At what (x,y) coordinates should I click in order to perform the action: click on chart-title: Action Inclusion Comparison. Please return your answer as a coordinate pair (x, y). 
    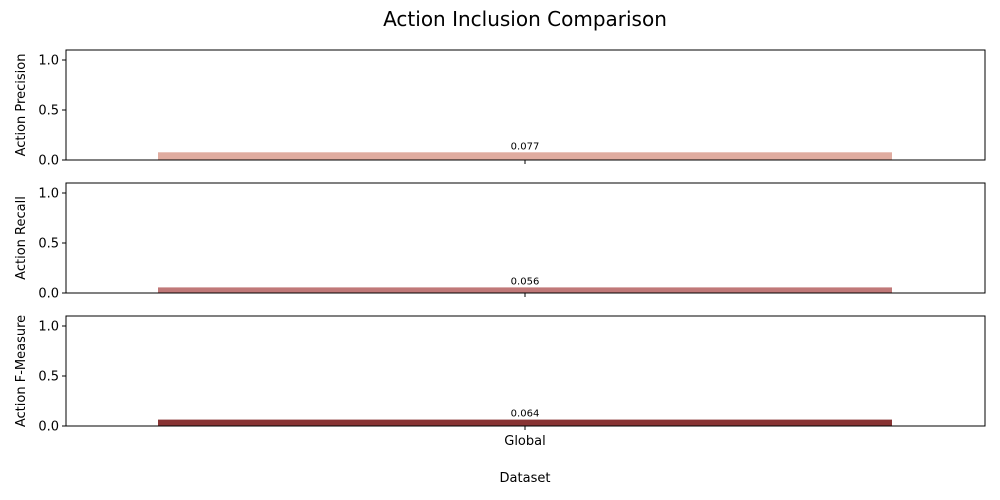
    Looking at the image, I should click on (525, 19).